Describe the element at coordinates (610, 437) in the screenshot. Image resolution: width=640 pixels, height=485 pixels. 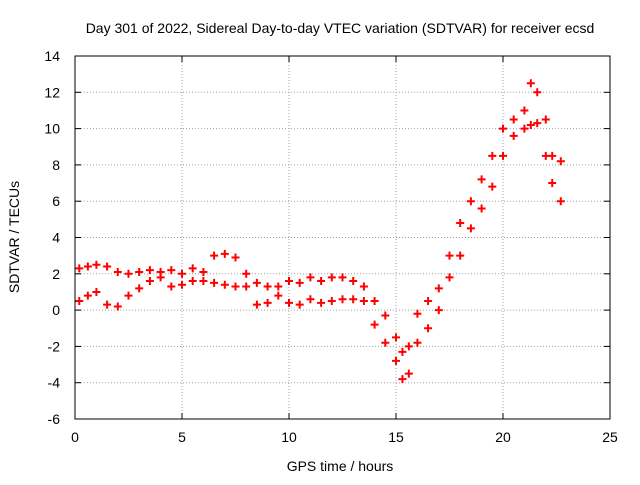
I see `x-tick-label: 25` at that location.